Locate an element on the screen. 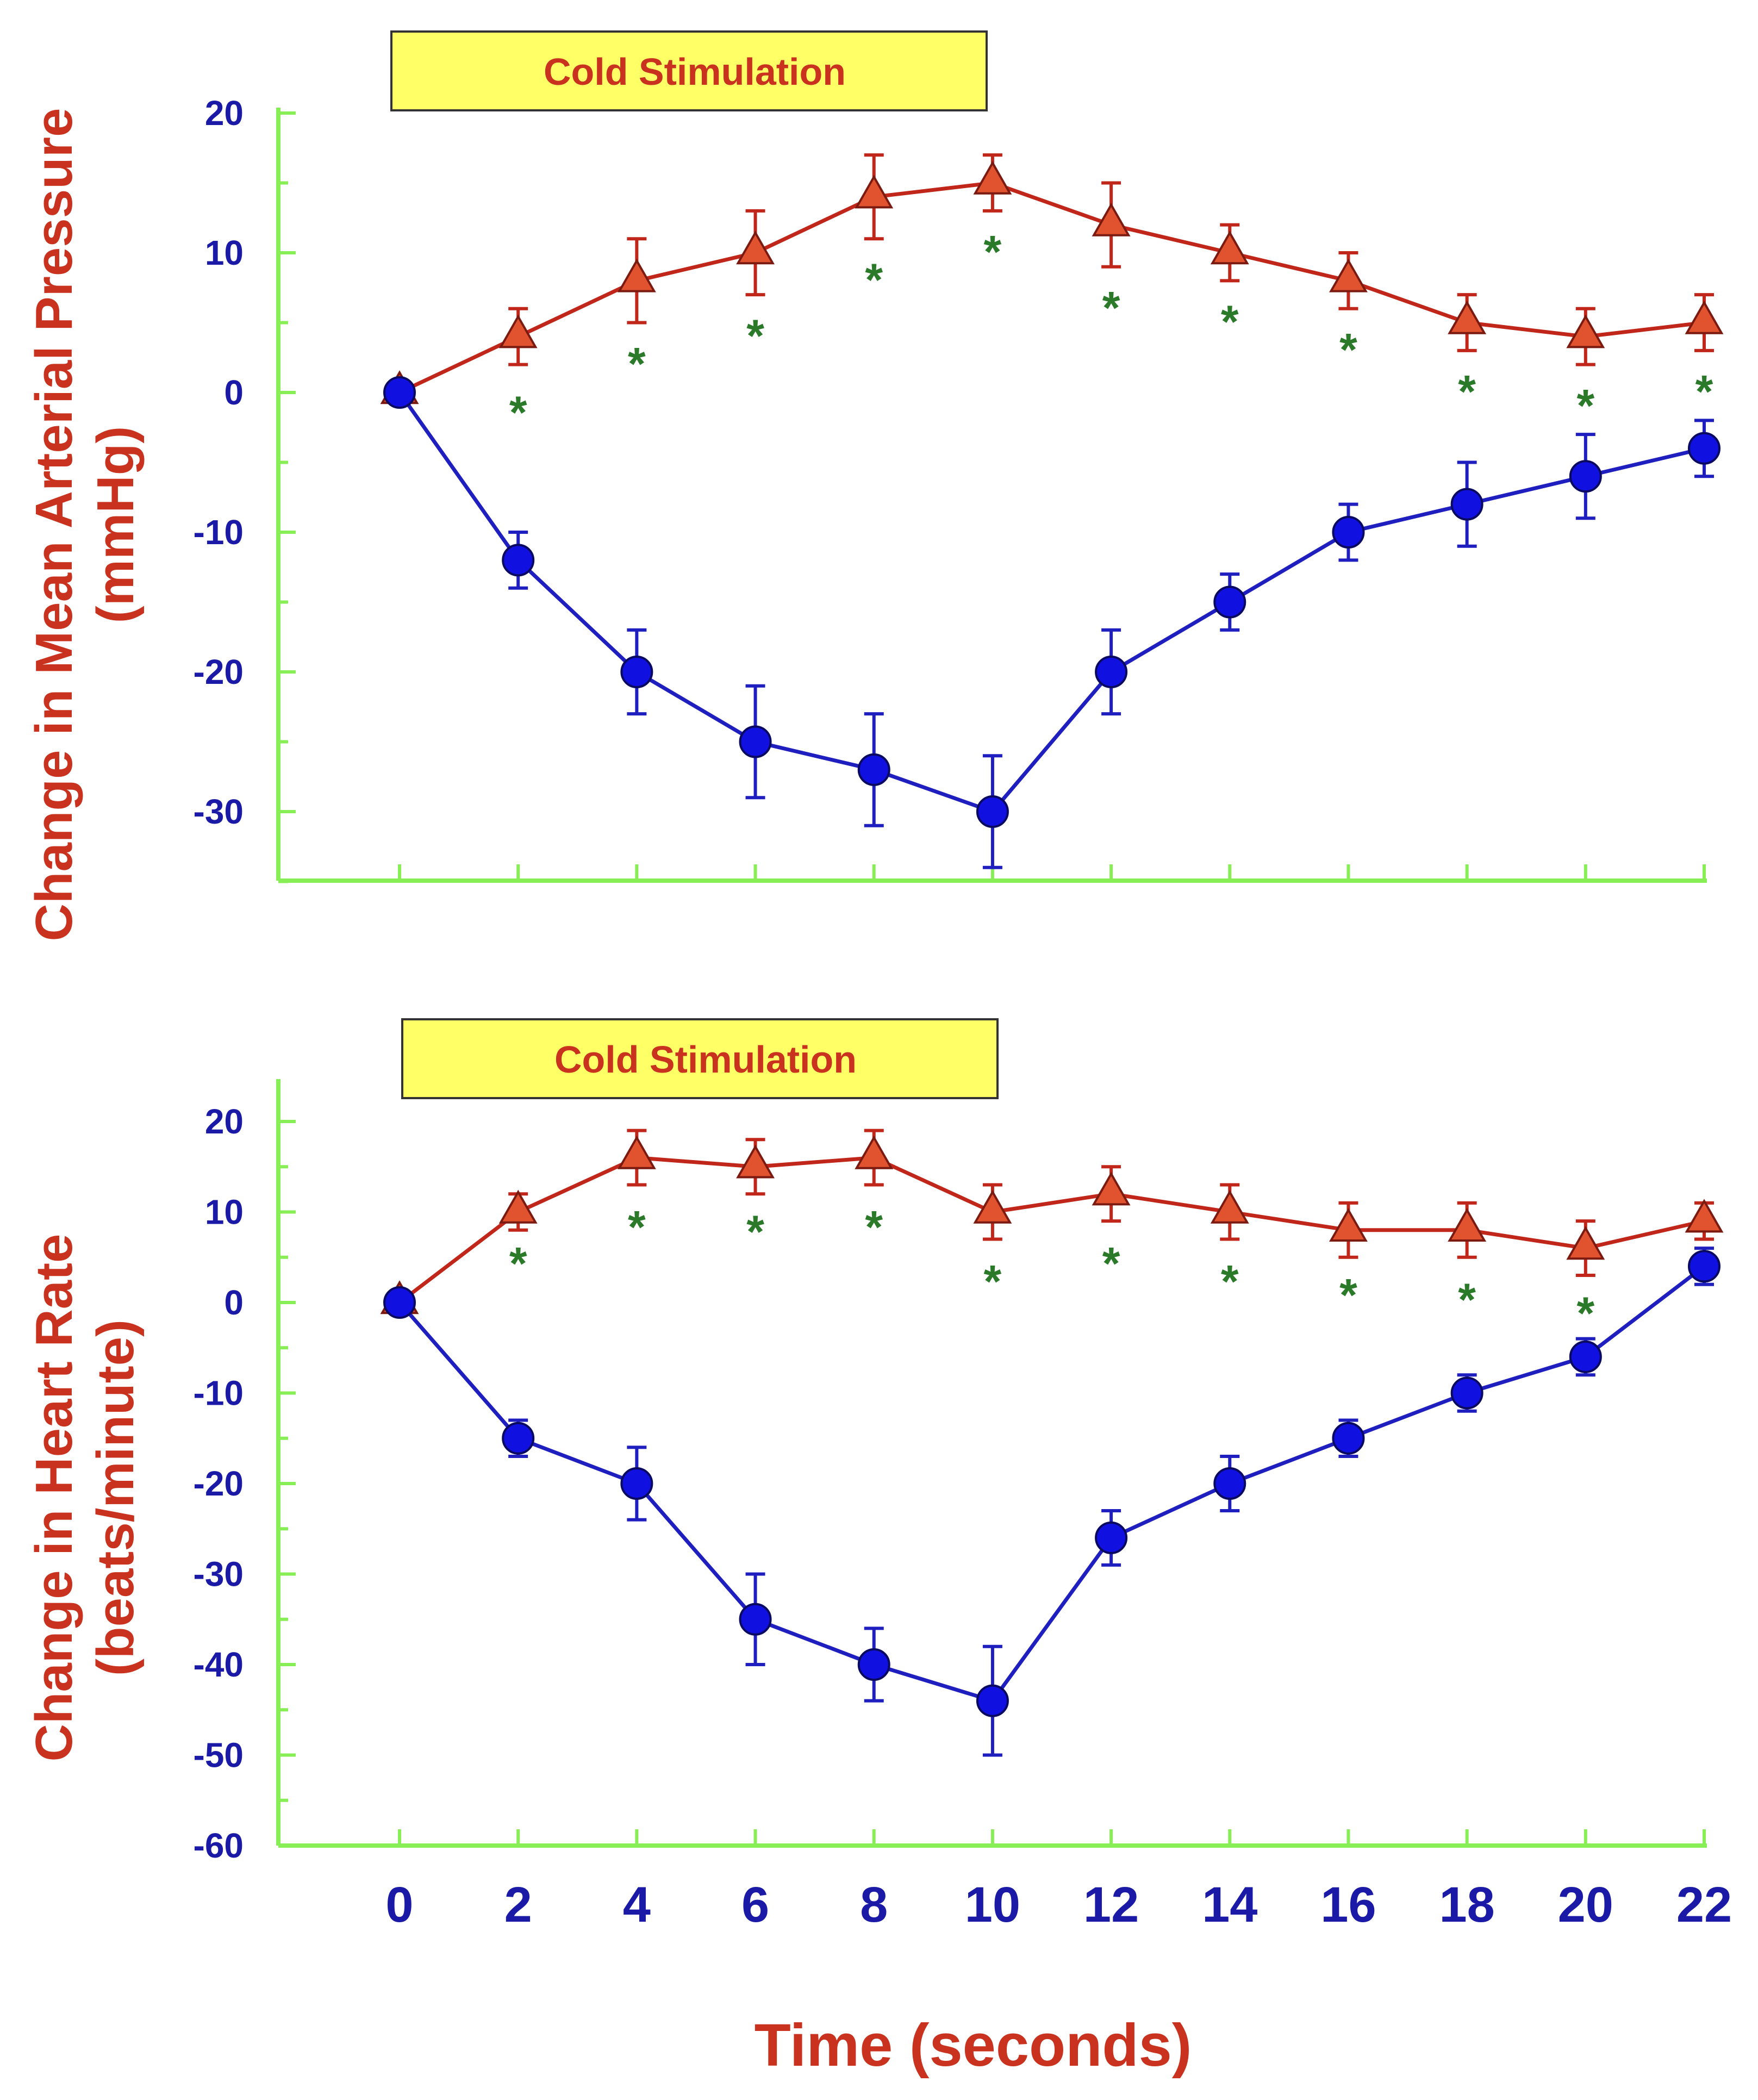 This screenshot has width=1758, height=2100. x-axis-title: Time (seconds) is located at coordinates (974, 2046).